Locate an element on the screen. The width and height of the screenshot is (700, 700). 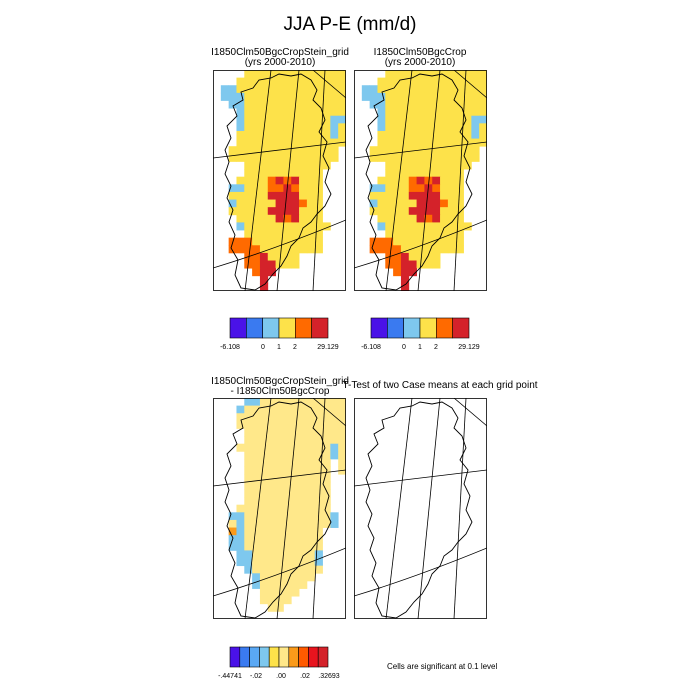
panel-title-case1-name: I1850Clm50BgcCropStein_grid is located at coordinates (280, 52).